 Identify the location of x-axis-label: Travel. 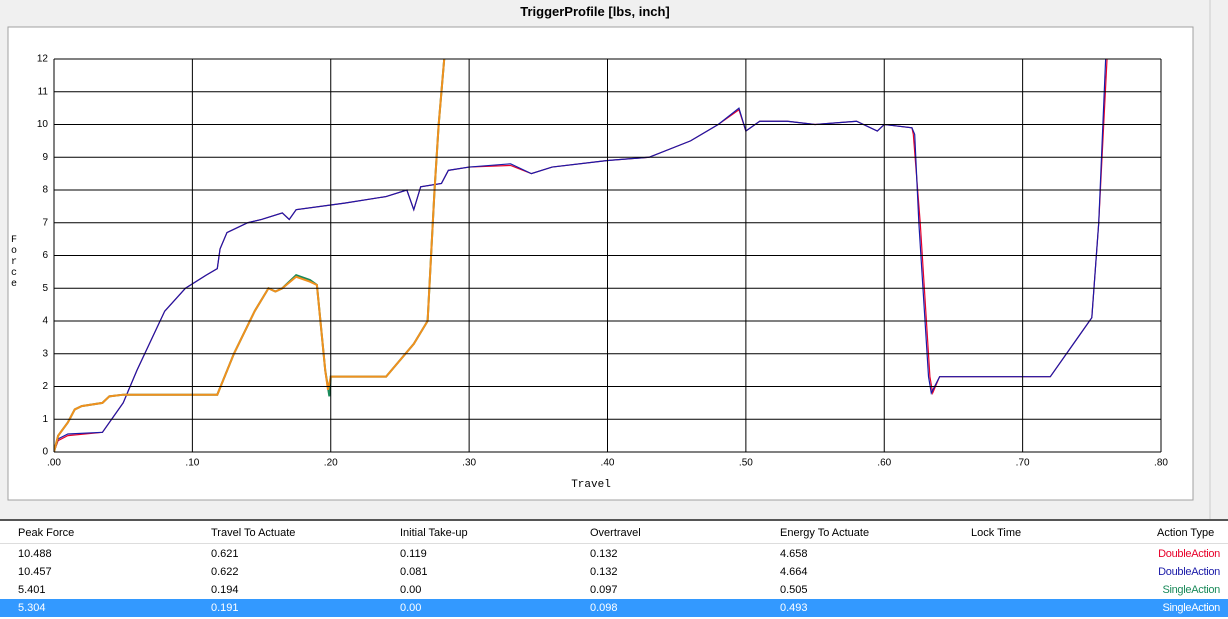
(591, 485).